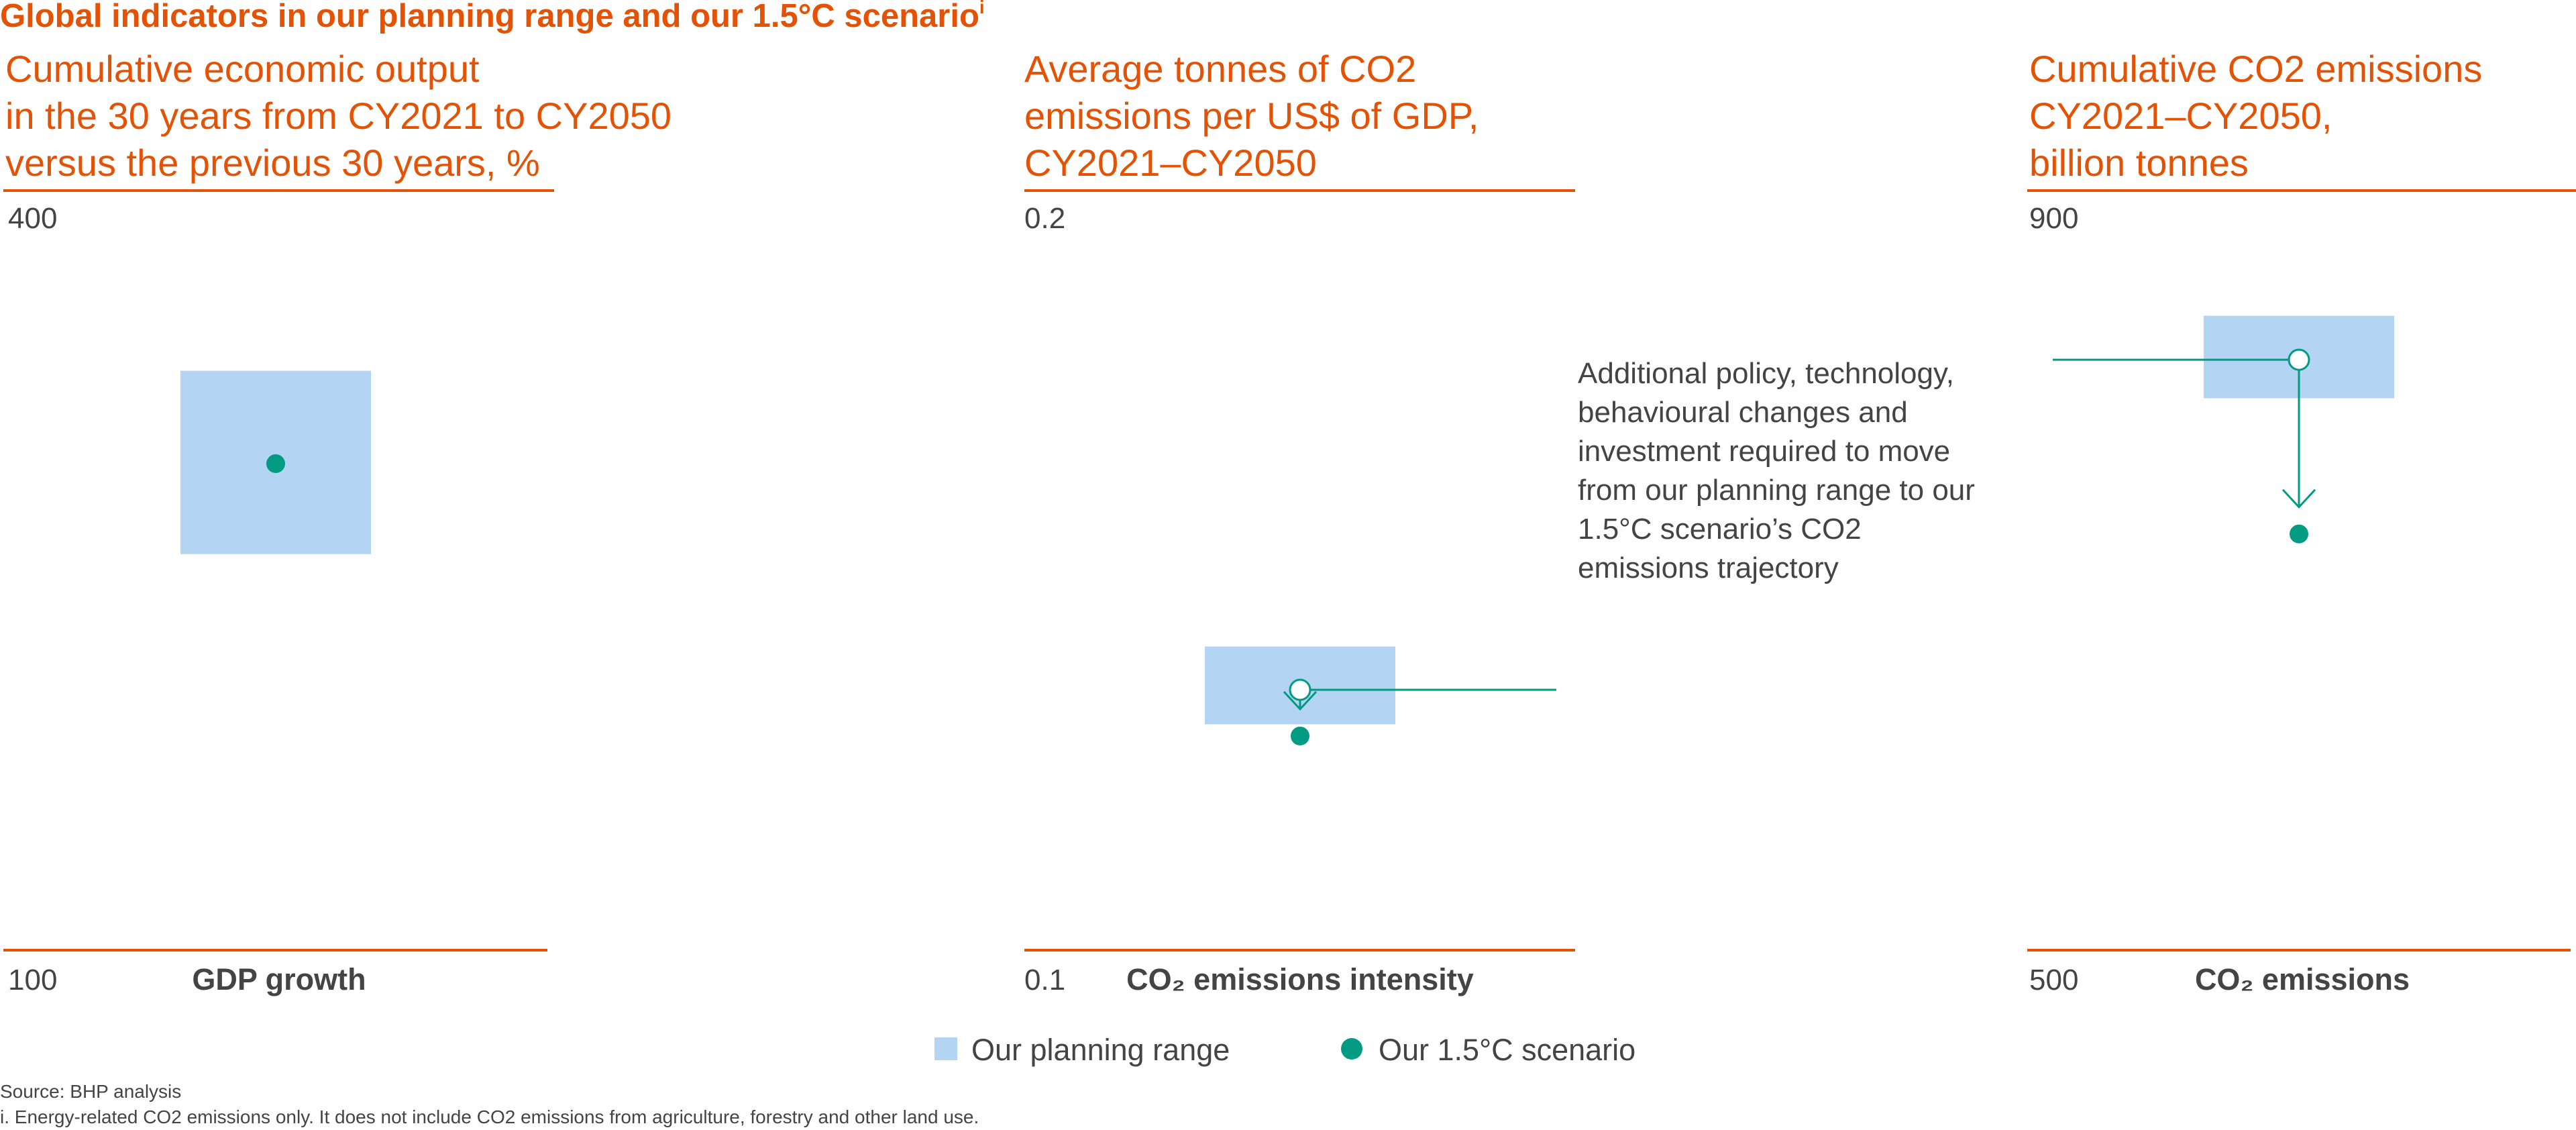 The height and width of the screenshot is (1130, 2576). What do you see at coordinates (1720, 529) in the screenshot?
I see `annotation-line: 1.5°C scenario’s CO2` at bounding box center [1720, 529].